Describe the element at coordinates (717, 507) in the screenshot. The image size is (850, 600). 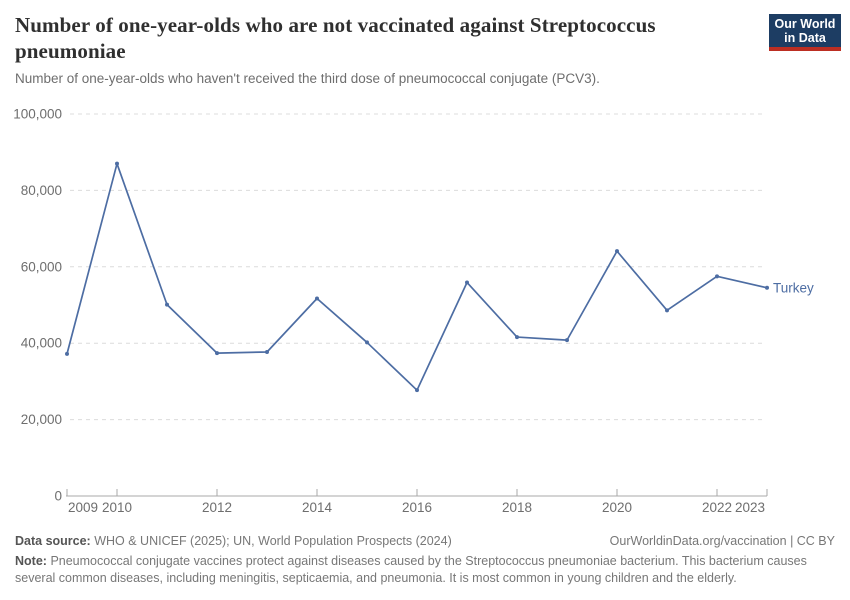
I see `x-axis-tick-label: 2022` at that location.